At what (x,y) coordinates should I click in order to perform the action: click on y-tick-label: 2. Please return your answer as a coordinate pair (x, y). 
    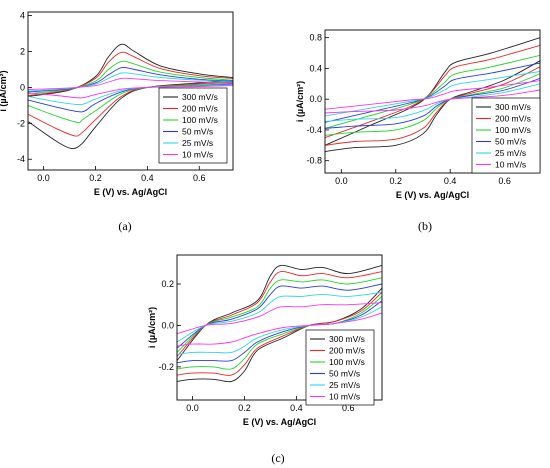
    Looking at the image, I should click on (22, 52).